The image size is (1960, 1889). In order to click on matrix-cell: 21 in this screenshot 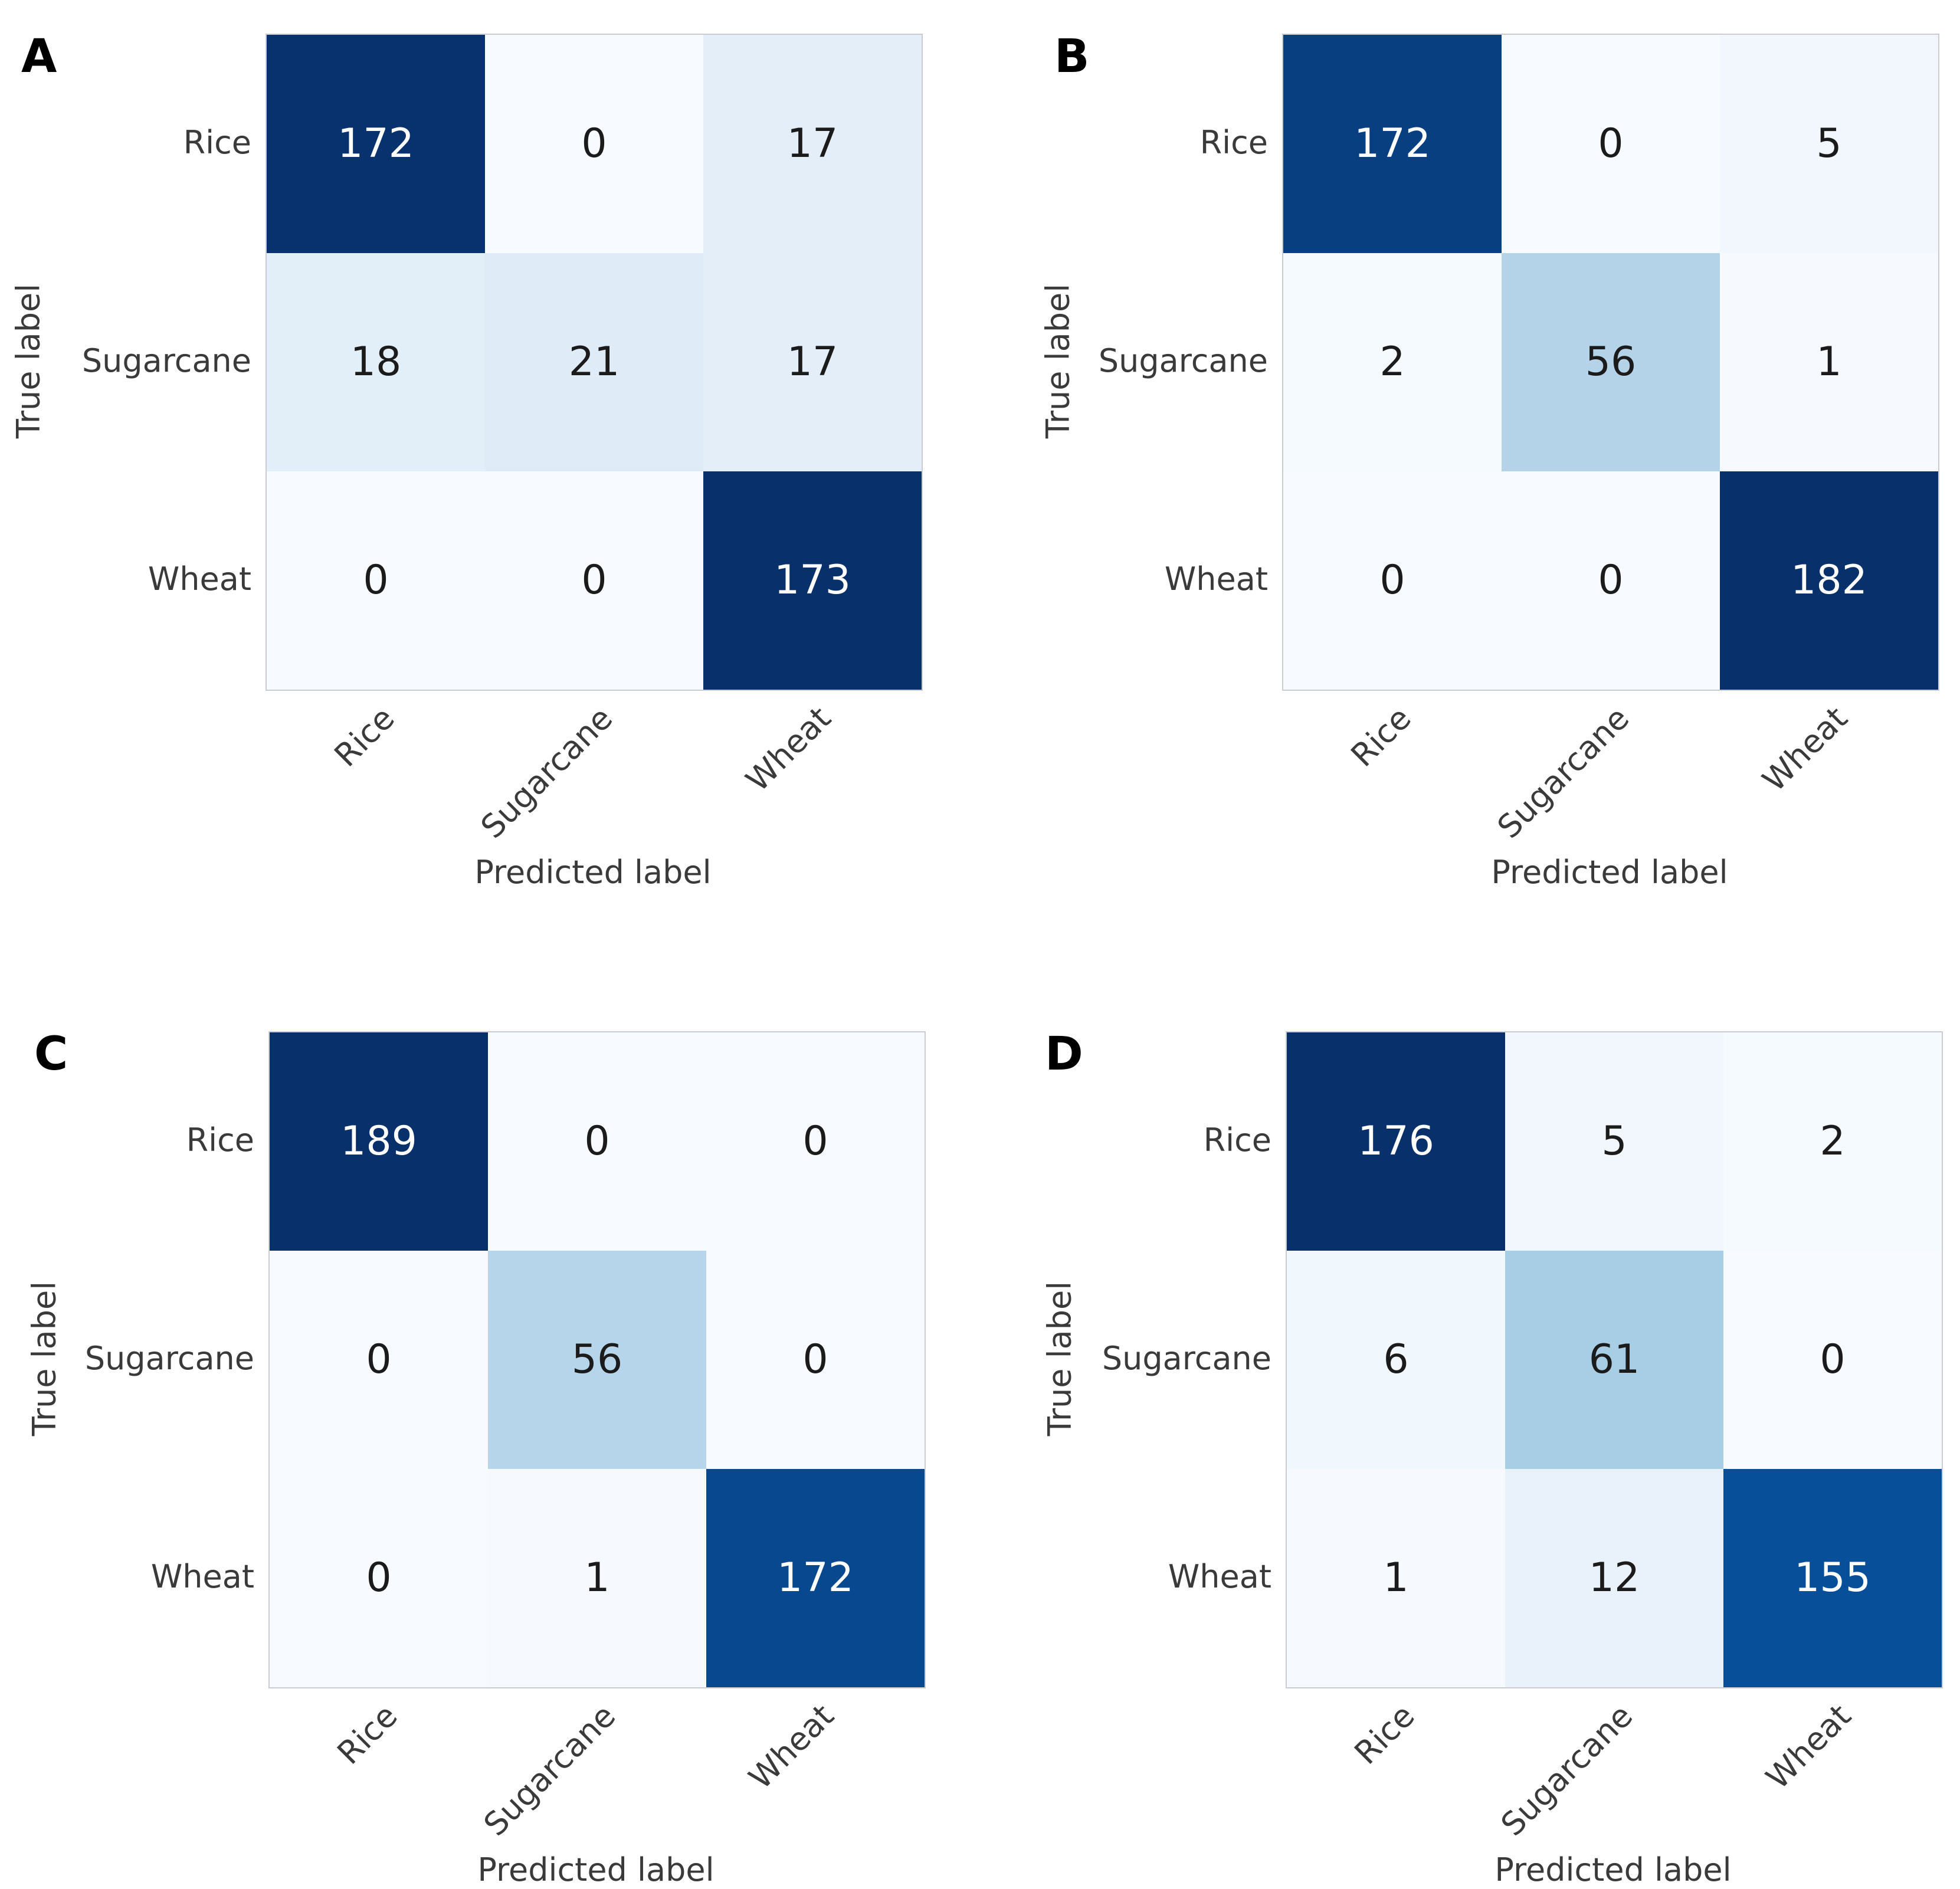, I will do `click(594, 362)`.